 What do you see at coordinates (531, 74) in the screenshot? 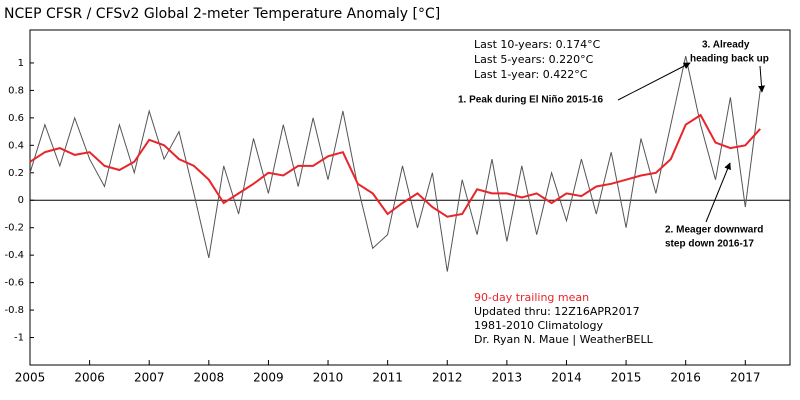
I see `stat: Last 1-year: 0.422°C` at bounding box center [531, 74].